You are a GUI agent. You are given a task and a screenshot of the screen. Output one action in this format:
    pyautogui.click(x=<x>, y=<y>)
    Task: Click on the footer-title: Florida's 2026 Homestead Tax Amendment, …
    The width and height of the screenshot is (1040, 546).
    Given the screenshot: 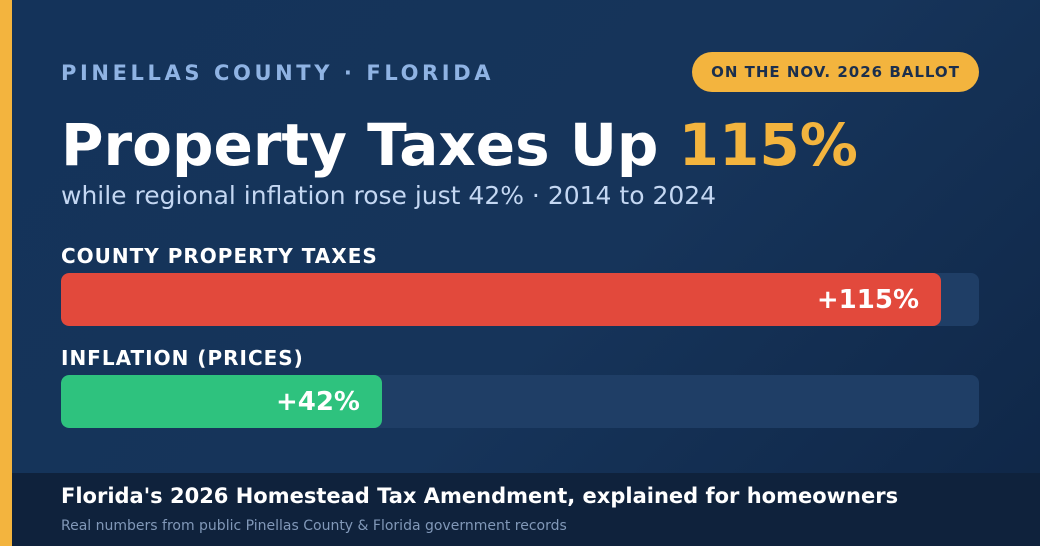 What is the action you would take?
    pyautogui.click(x=480, y=496)
    